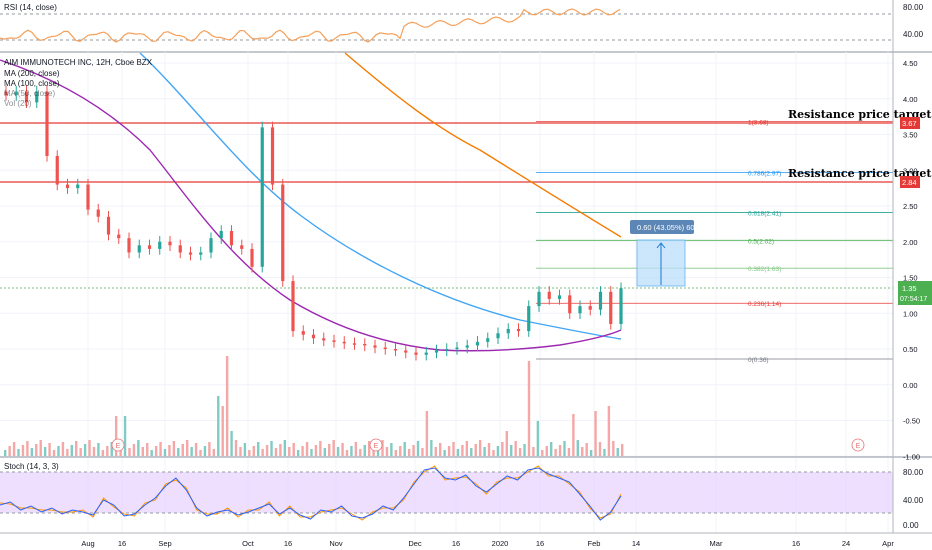 The height and width of the screenshot is (550, 932). What do you see at coordinates (909, 182) in the screenshot?
I see `resistance-badge-2-text: 2.84` at bounding box center [909, 182].